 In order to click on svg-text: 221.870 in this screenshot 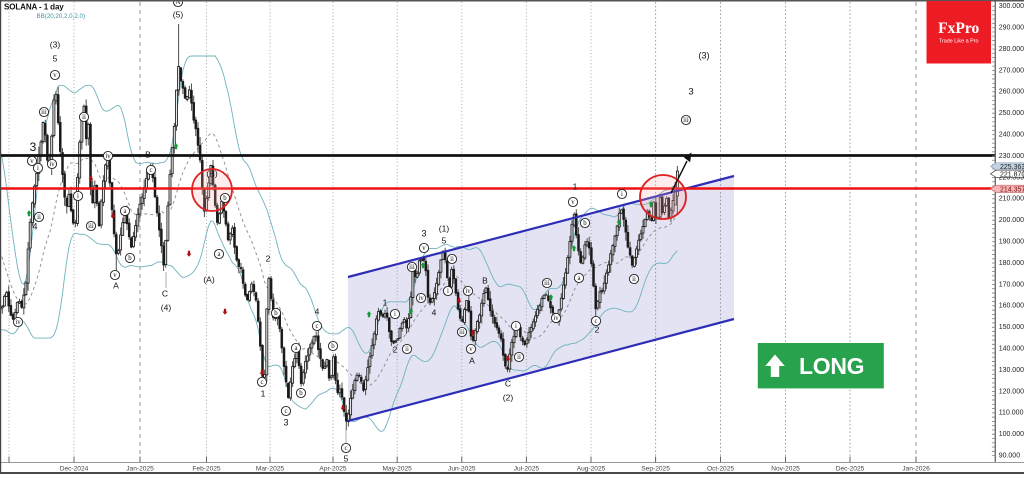, I will do `click(1012, 174)`.